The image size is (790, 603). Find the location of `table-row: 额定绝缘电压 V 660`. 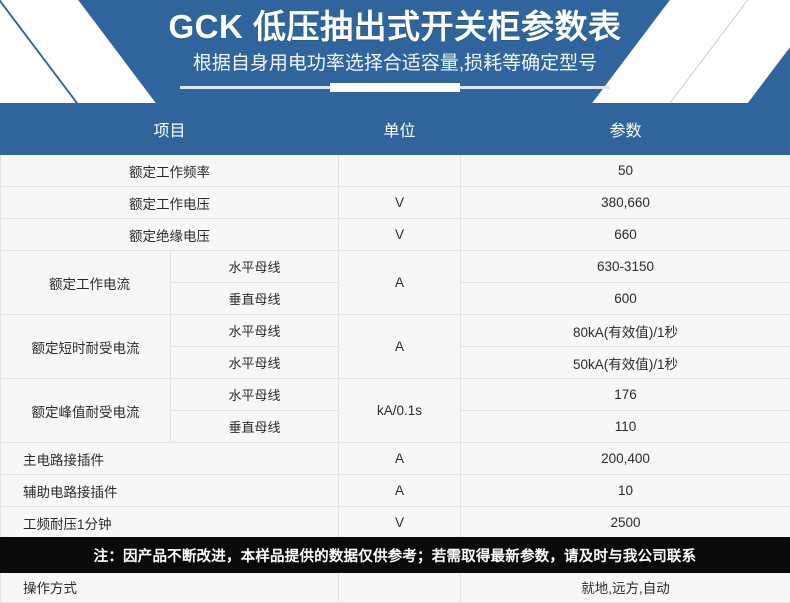

table-row: 额定绝缘电压 V 660 is located at coordinates (395, 235).